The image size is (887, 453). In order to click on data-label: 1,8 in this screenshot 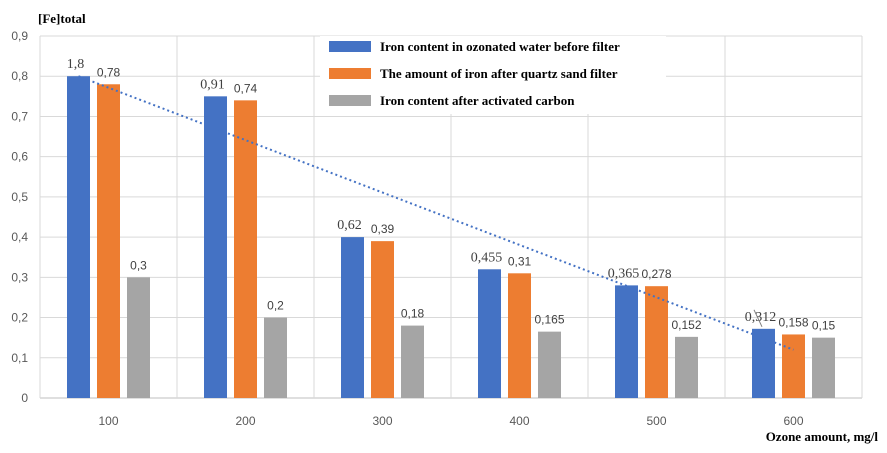, I will do `click(76, 64)`.